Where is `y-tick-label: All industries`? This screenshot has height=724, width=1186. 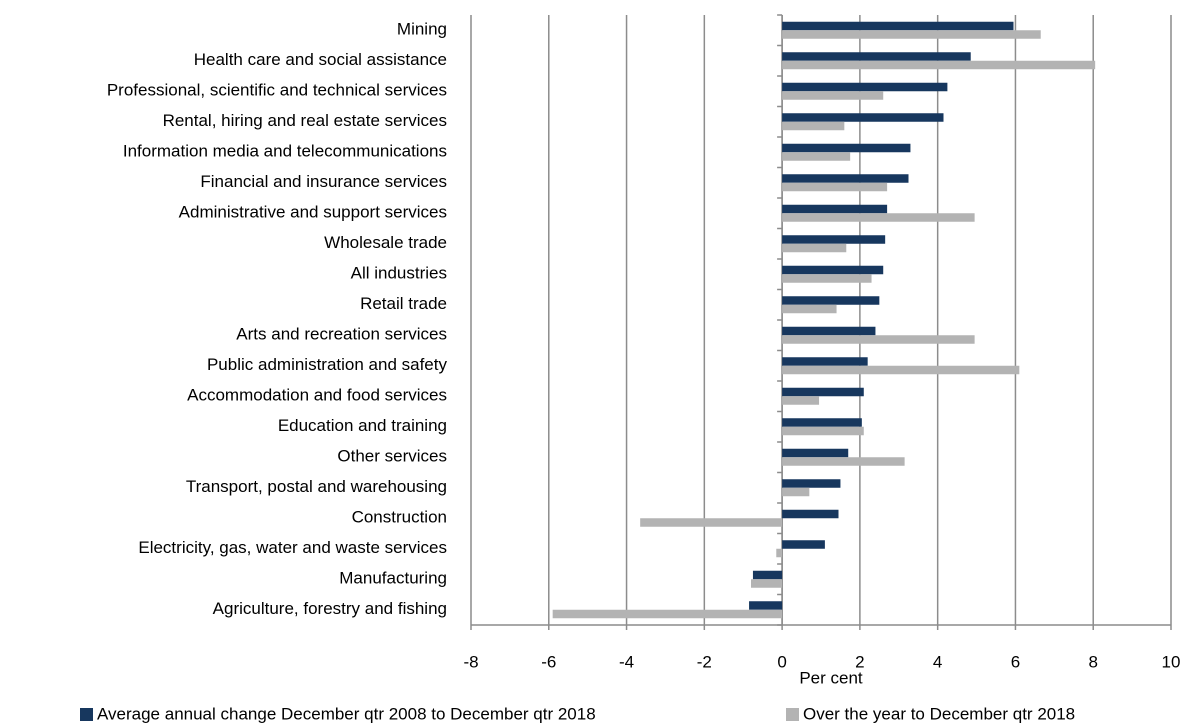 y-tick-label: All industries is located at coordinates (399, 273).